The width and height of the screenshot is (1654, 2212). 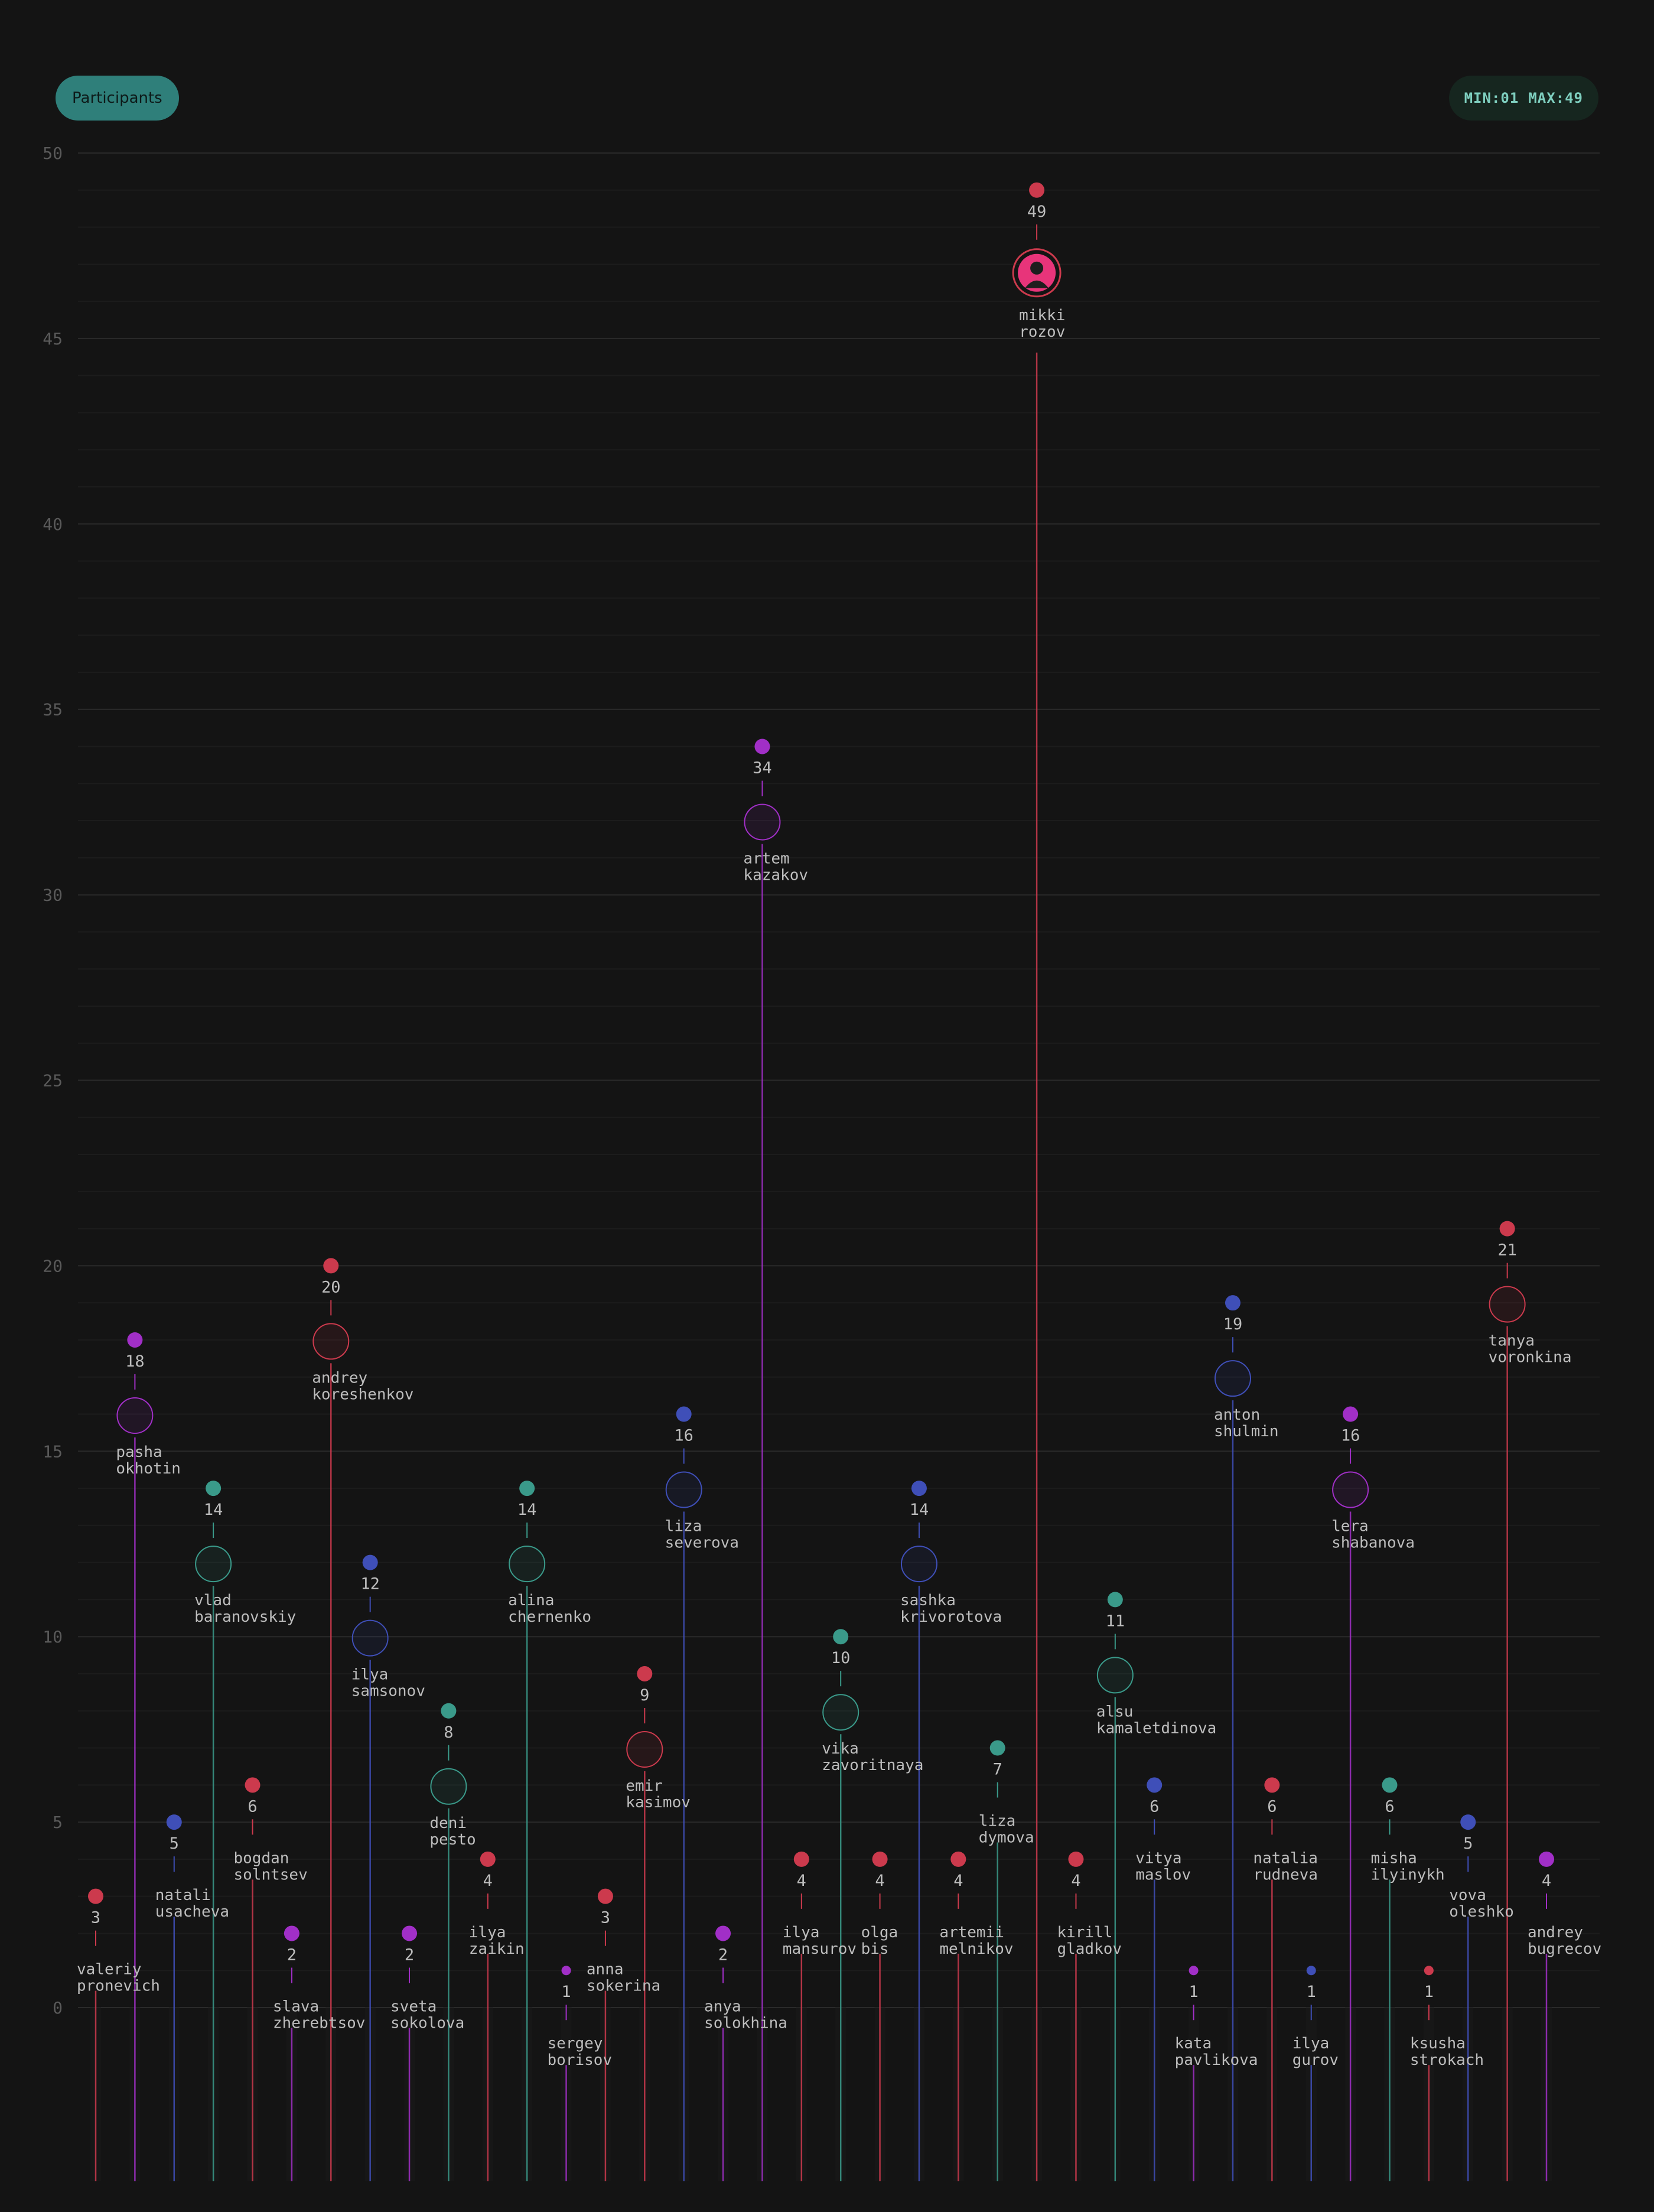 I want to click on participant-last-name: zavoritnaya, so click(x=873, y=1765).